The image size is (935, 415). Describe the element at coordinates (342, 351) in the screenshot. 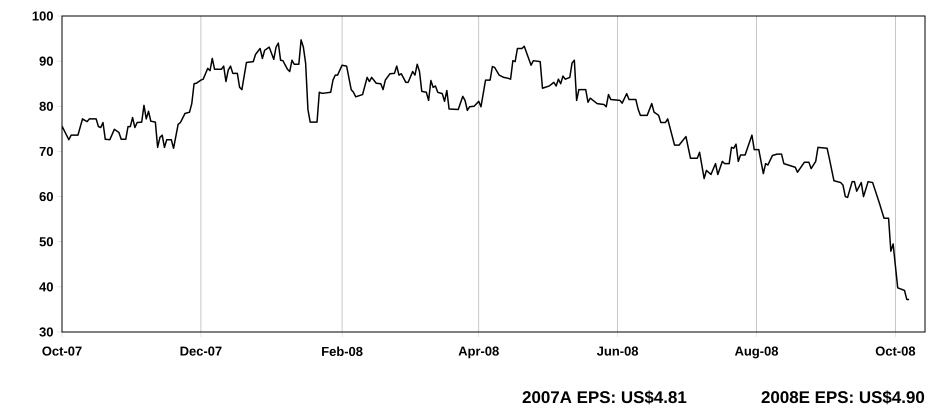

I see `x-tick-label: Feb-08` at that location.